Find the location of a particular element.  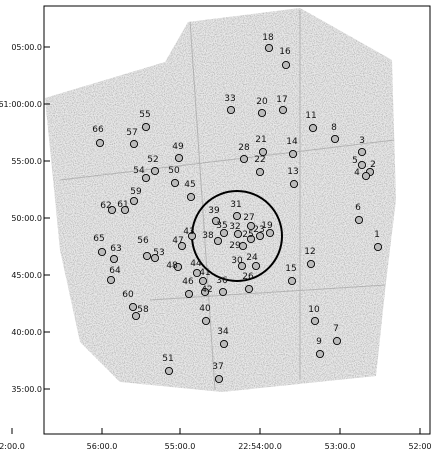

x-label: 22:54:00.0 is located at coordinates (260, 446).